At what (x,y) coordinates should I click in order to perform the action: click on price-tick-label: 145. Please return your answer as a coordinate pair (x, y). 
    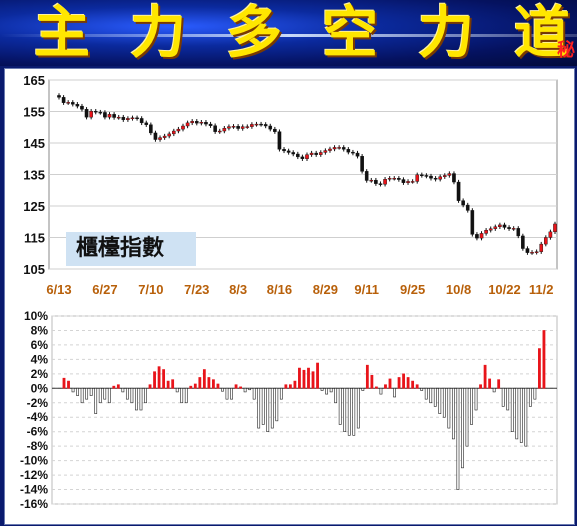
    Looking at the image, I should click on (34, 143).